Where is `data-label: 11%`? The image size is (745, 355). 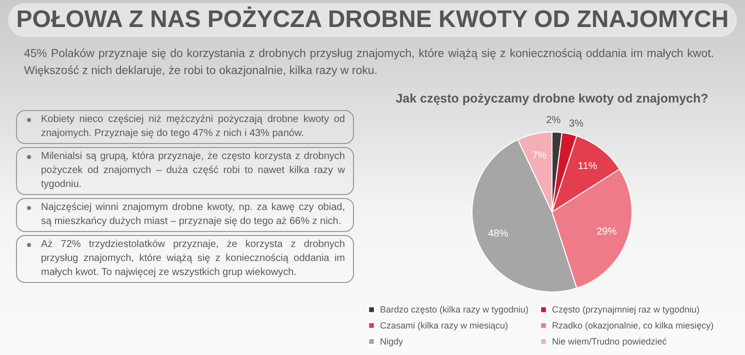 data-label: 11% is located at coordinates (588, 166).